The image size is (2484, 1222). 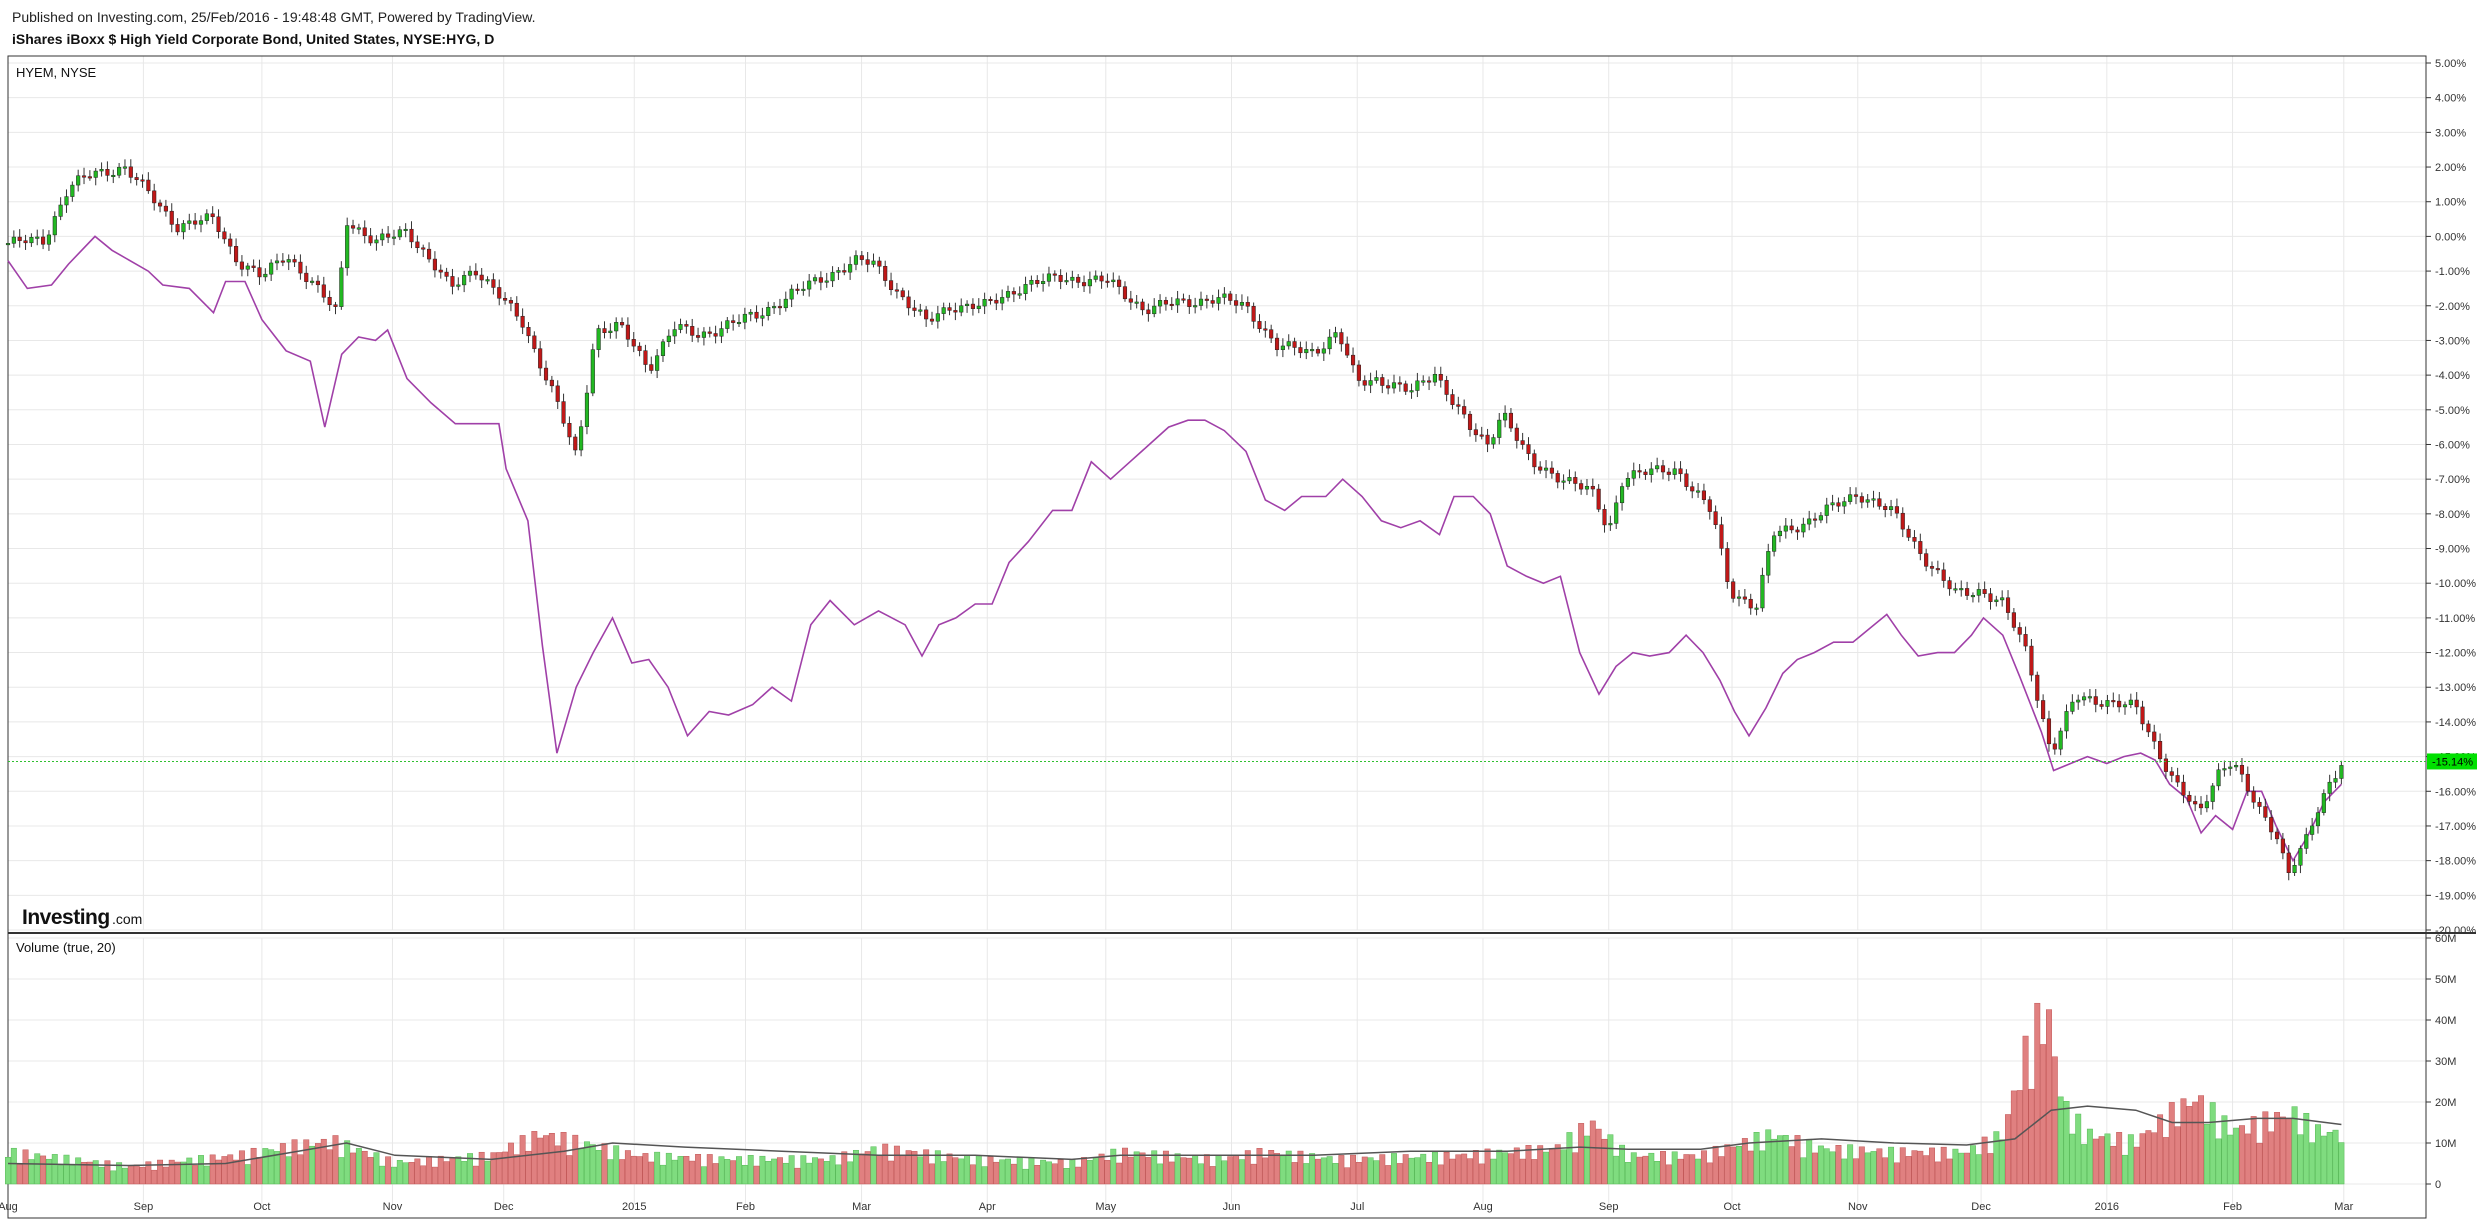 What do you see at coordinates (2452, 480) in the screenshot?
I see `price-tick-label: -7.00%` at bounding box center [2452, 480].